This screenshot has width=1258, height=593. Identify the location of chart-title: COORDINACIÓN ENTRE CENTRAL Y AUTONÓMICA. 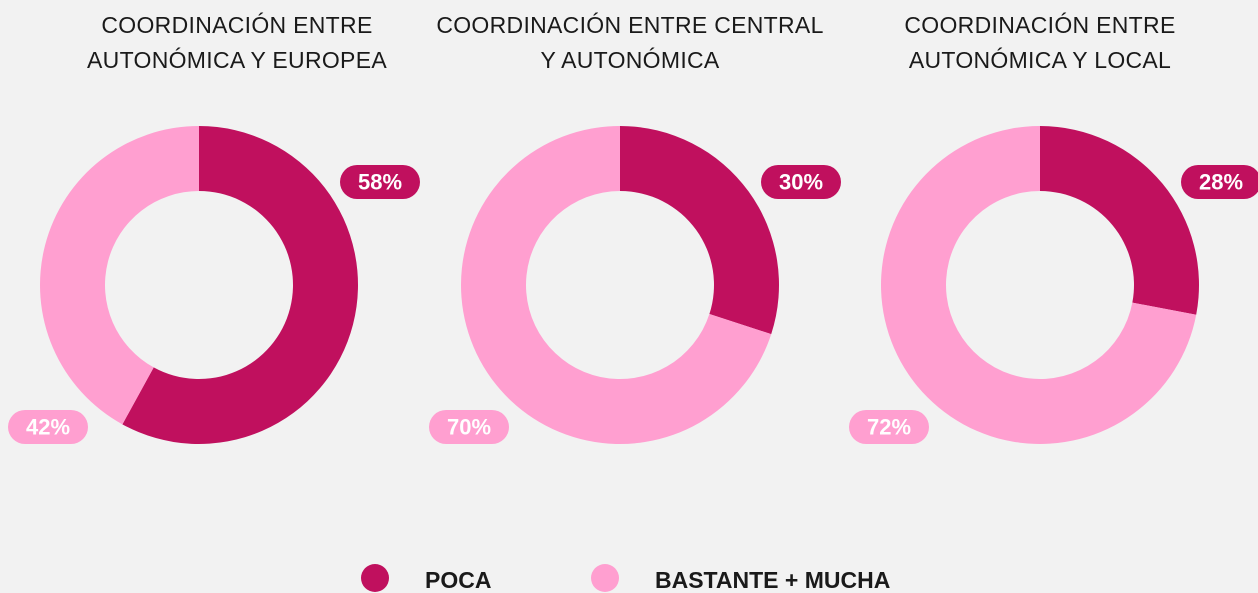
(630, 42).